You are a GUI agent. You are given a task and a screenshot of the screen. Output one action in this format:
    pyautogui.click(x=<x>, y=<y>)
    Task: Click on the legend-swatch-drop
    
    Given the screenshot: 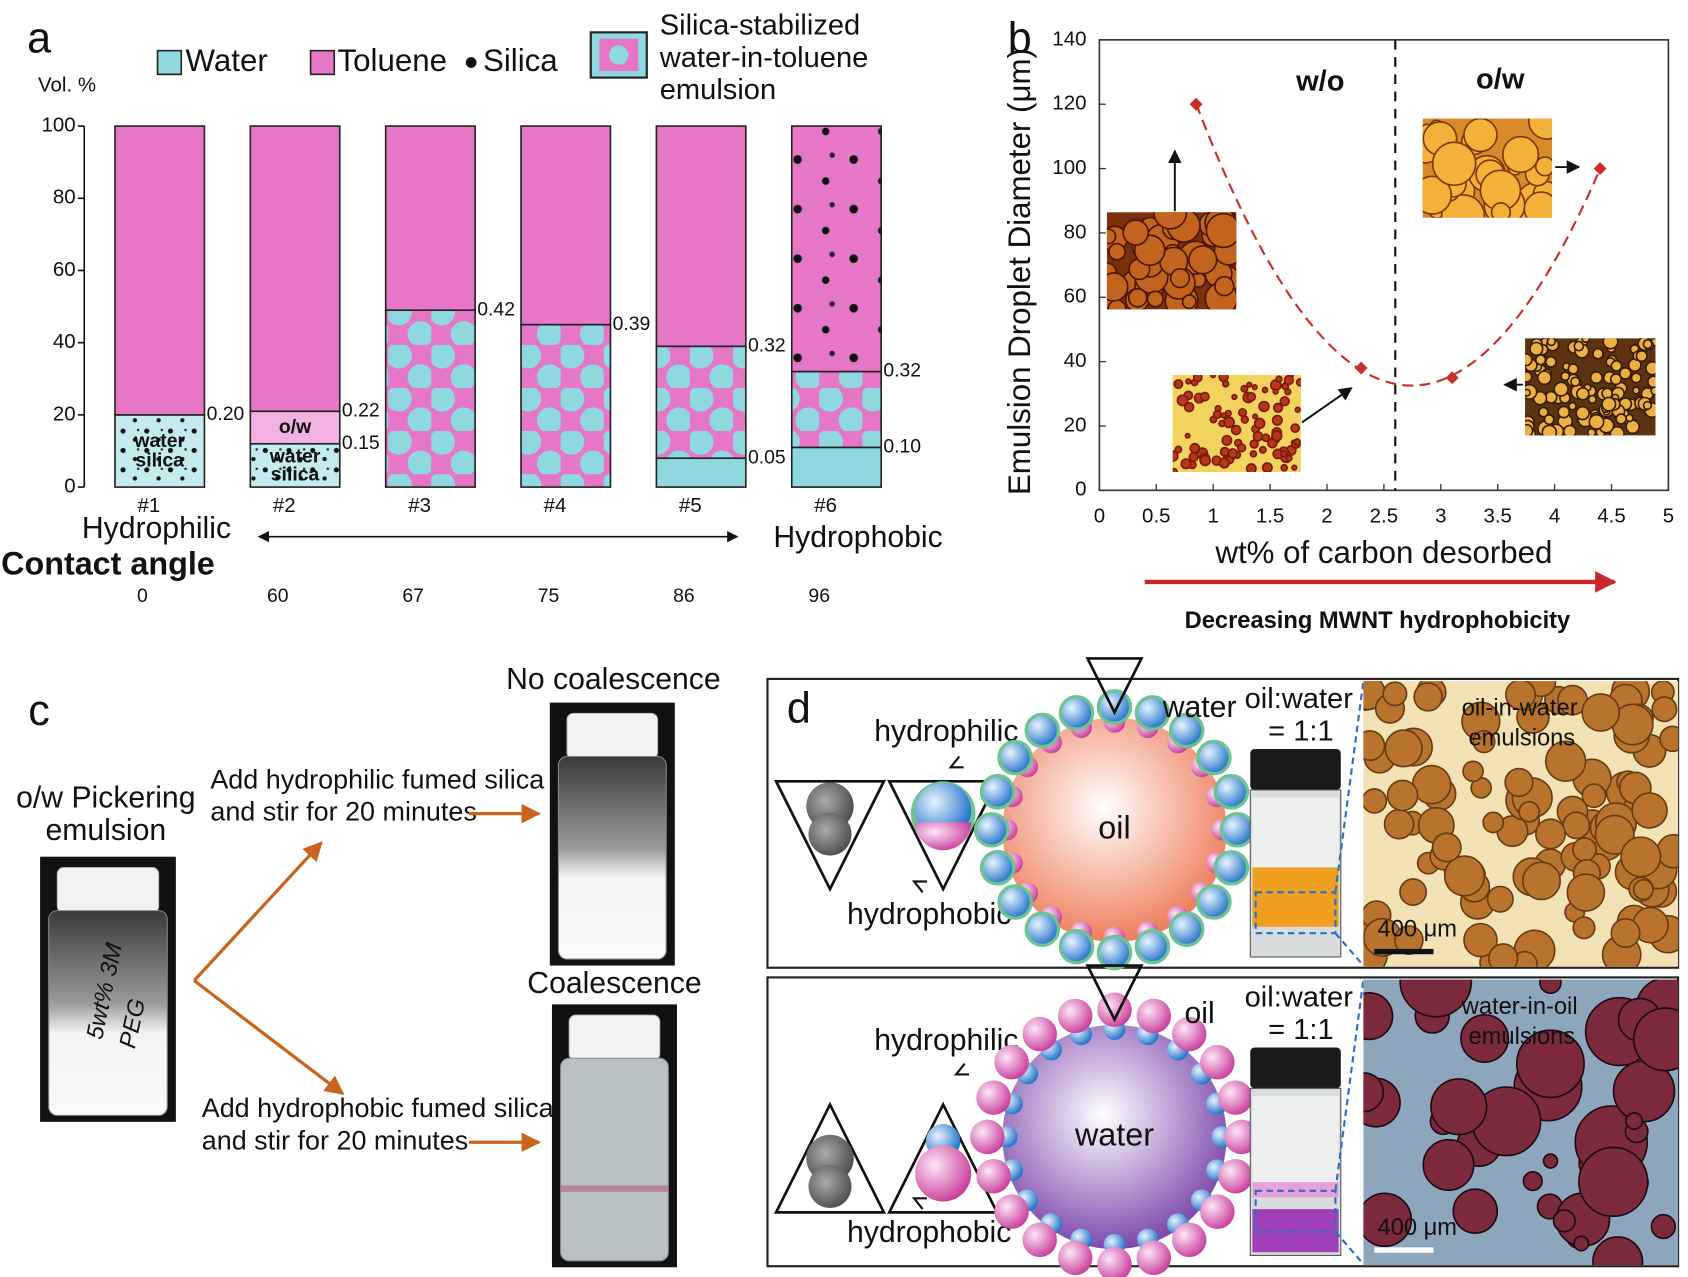 What is the action you would take?
    pyautogui.click(x=619, y=55)
    